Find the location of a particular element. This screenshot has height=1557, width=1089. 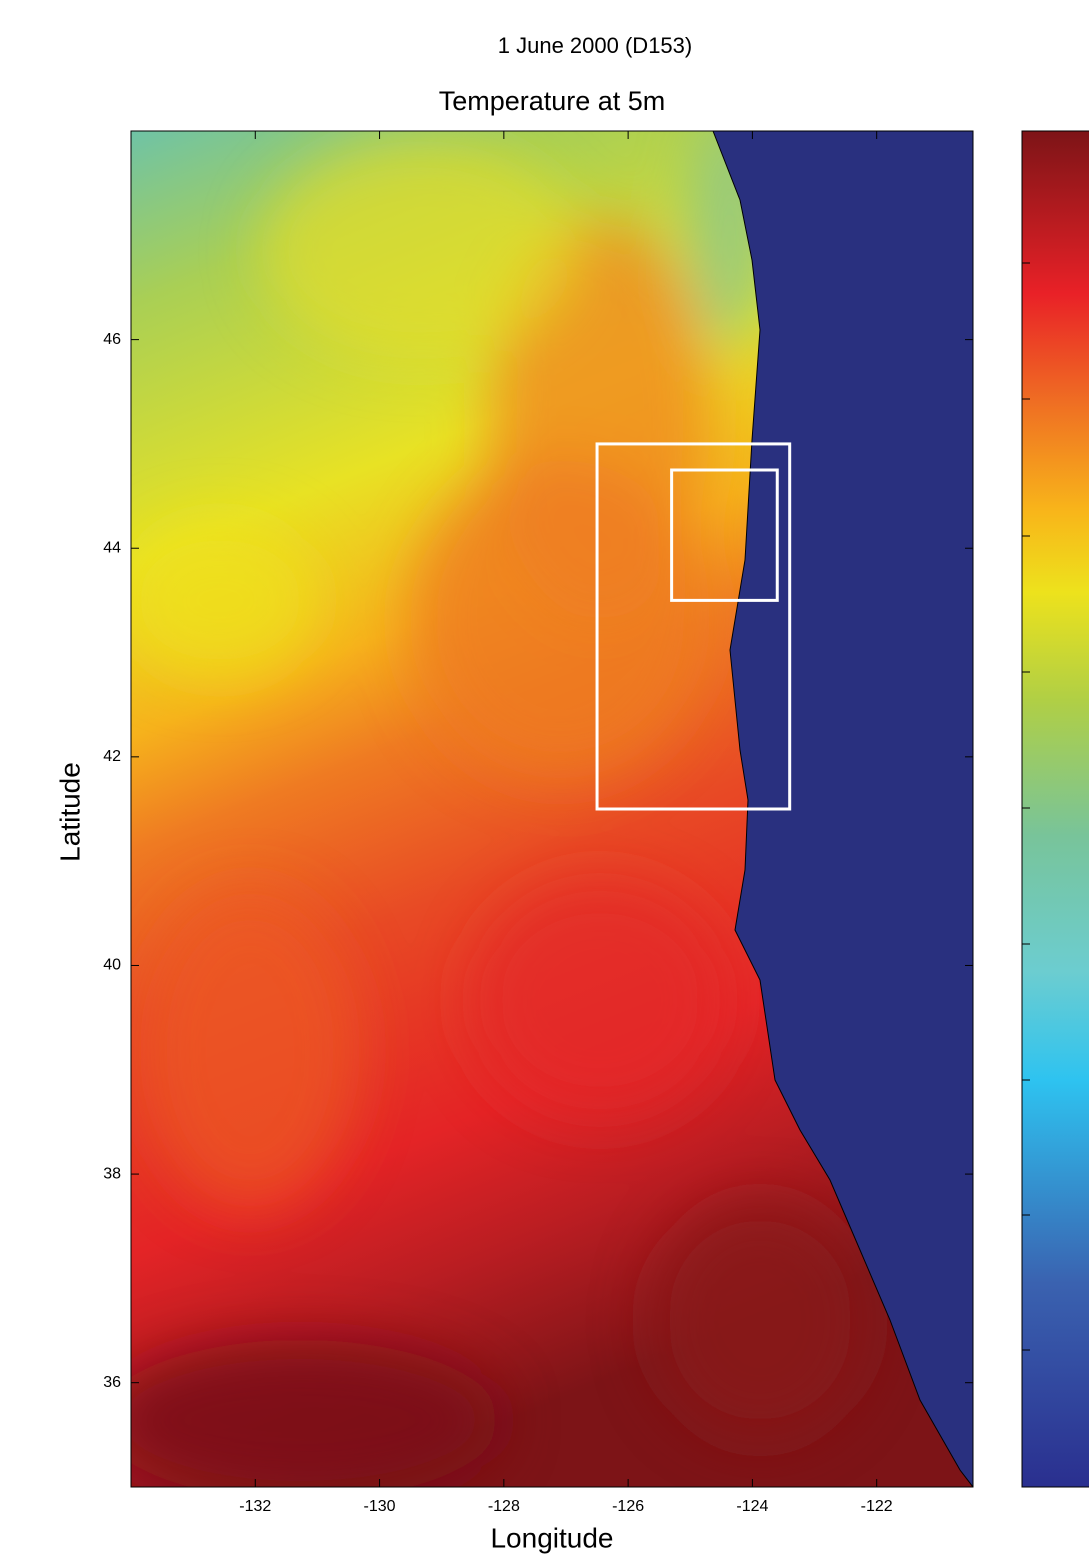

x-axis-label: Longitude is located at coordinates (551, 1537).